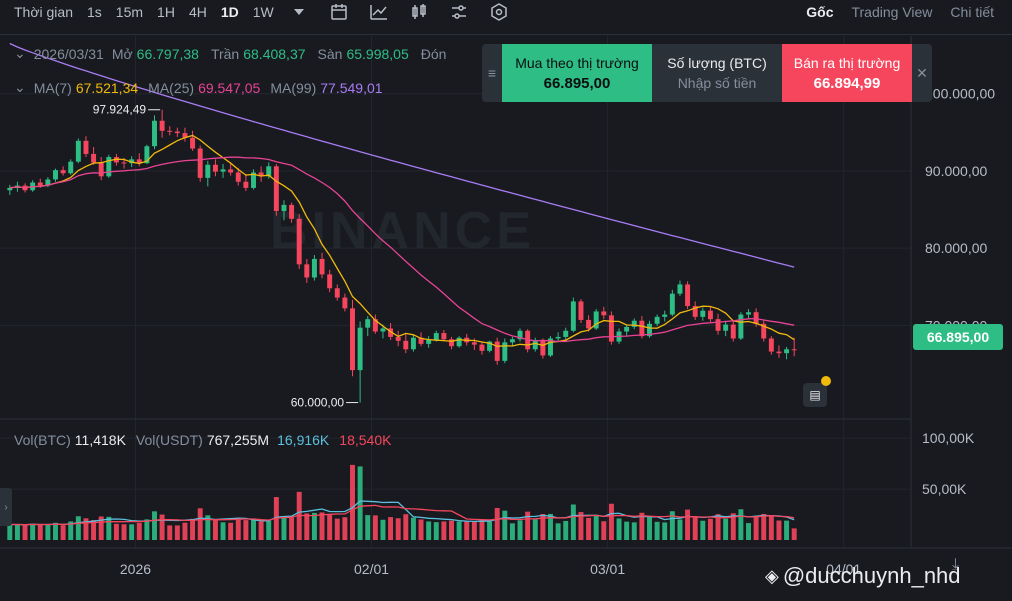 This screenshot has width=1012, height=601. I want to click on quantity-input: Số lượng (BTC) Nhập số tiền, so click(717, 73).